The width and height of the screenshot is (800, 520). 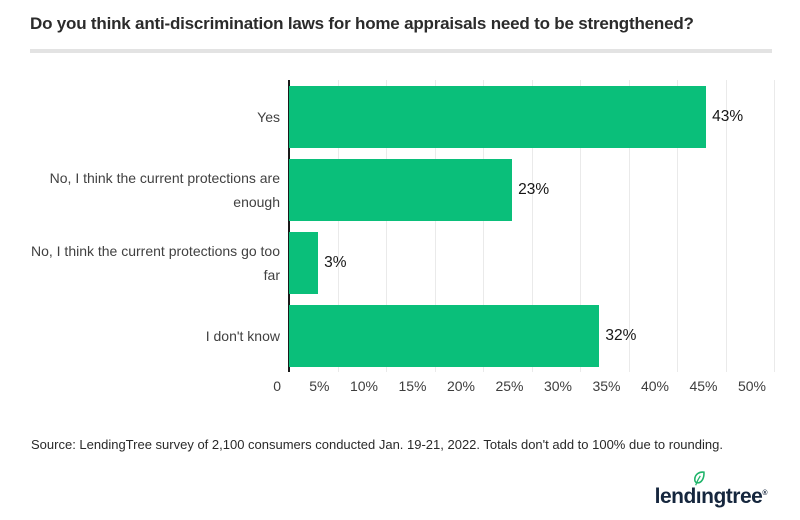 What do you see at coordinates (621, 335) in the screenshot?
I see `bar-value-label: 32%` at bounding box center [621, 335].